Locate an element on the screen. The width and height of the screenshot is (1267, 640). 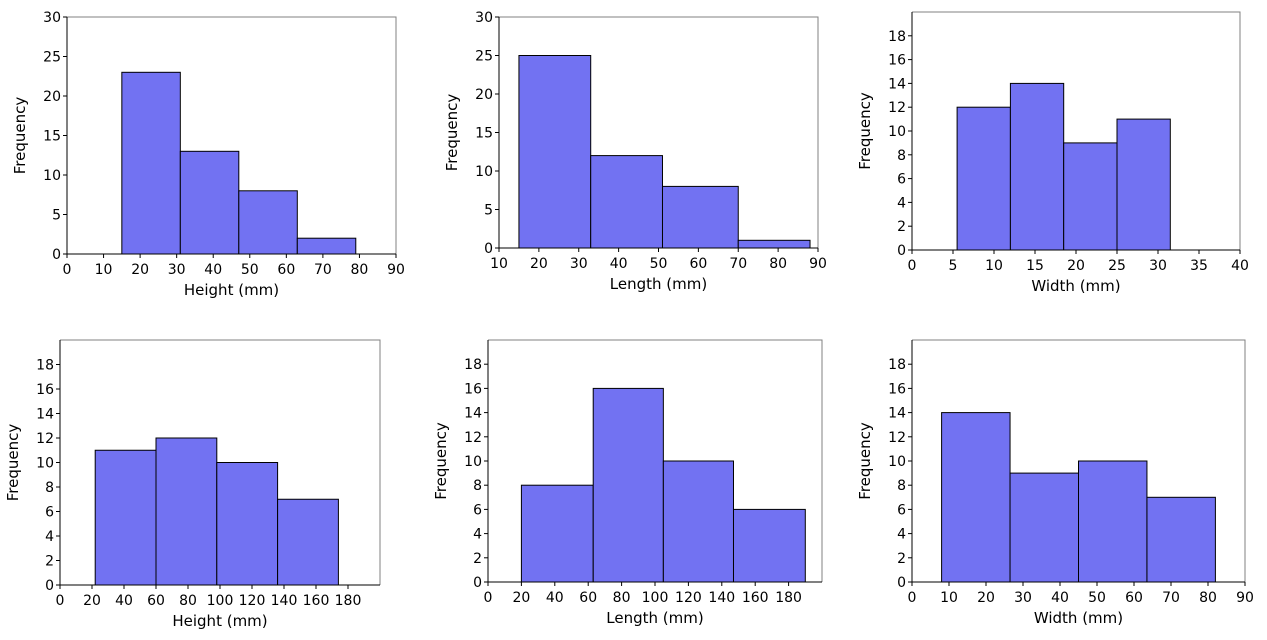
x-tick-label: 10 is located at coordinates (499, 264).